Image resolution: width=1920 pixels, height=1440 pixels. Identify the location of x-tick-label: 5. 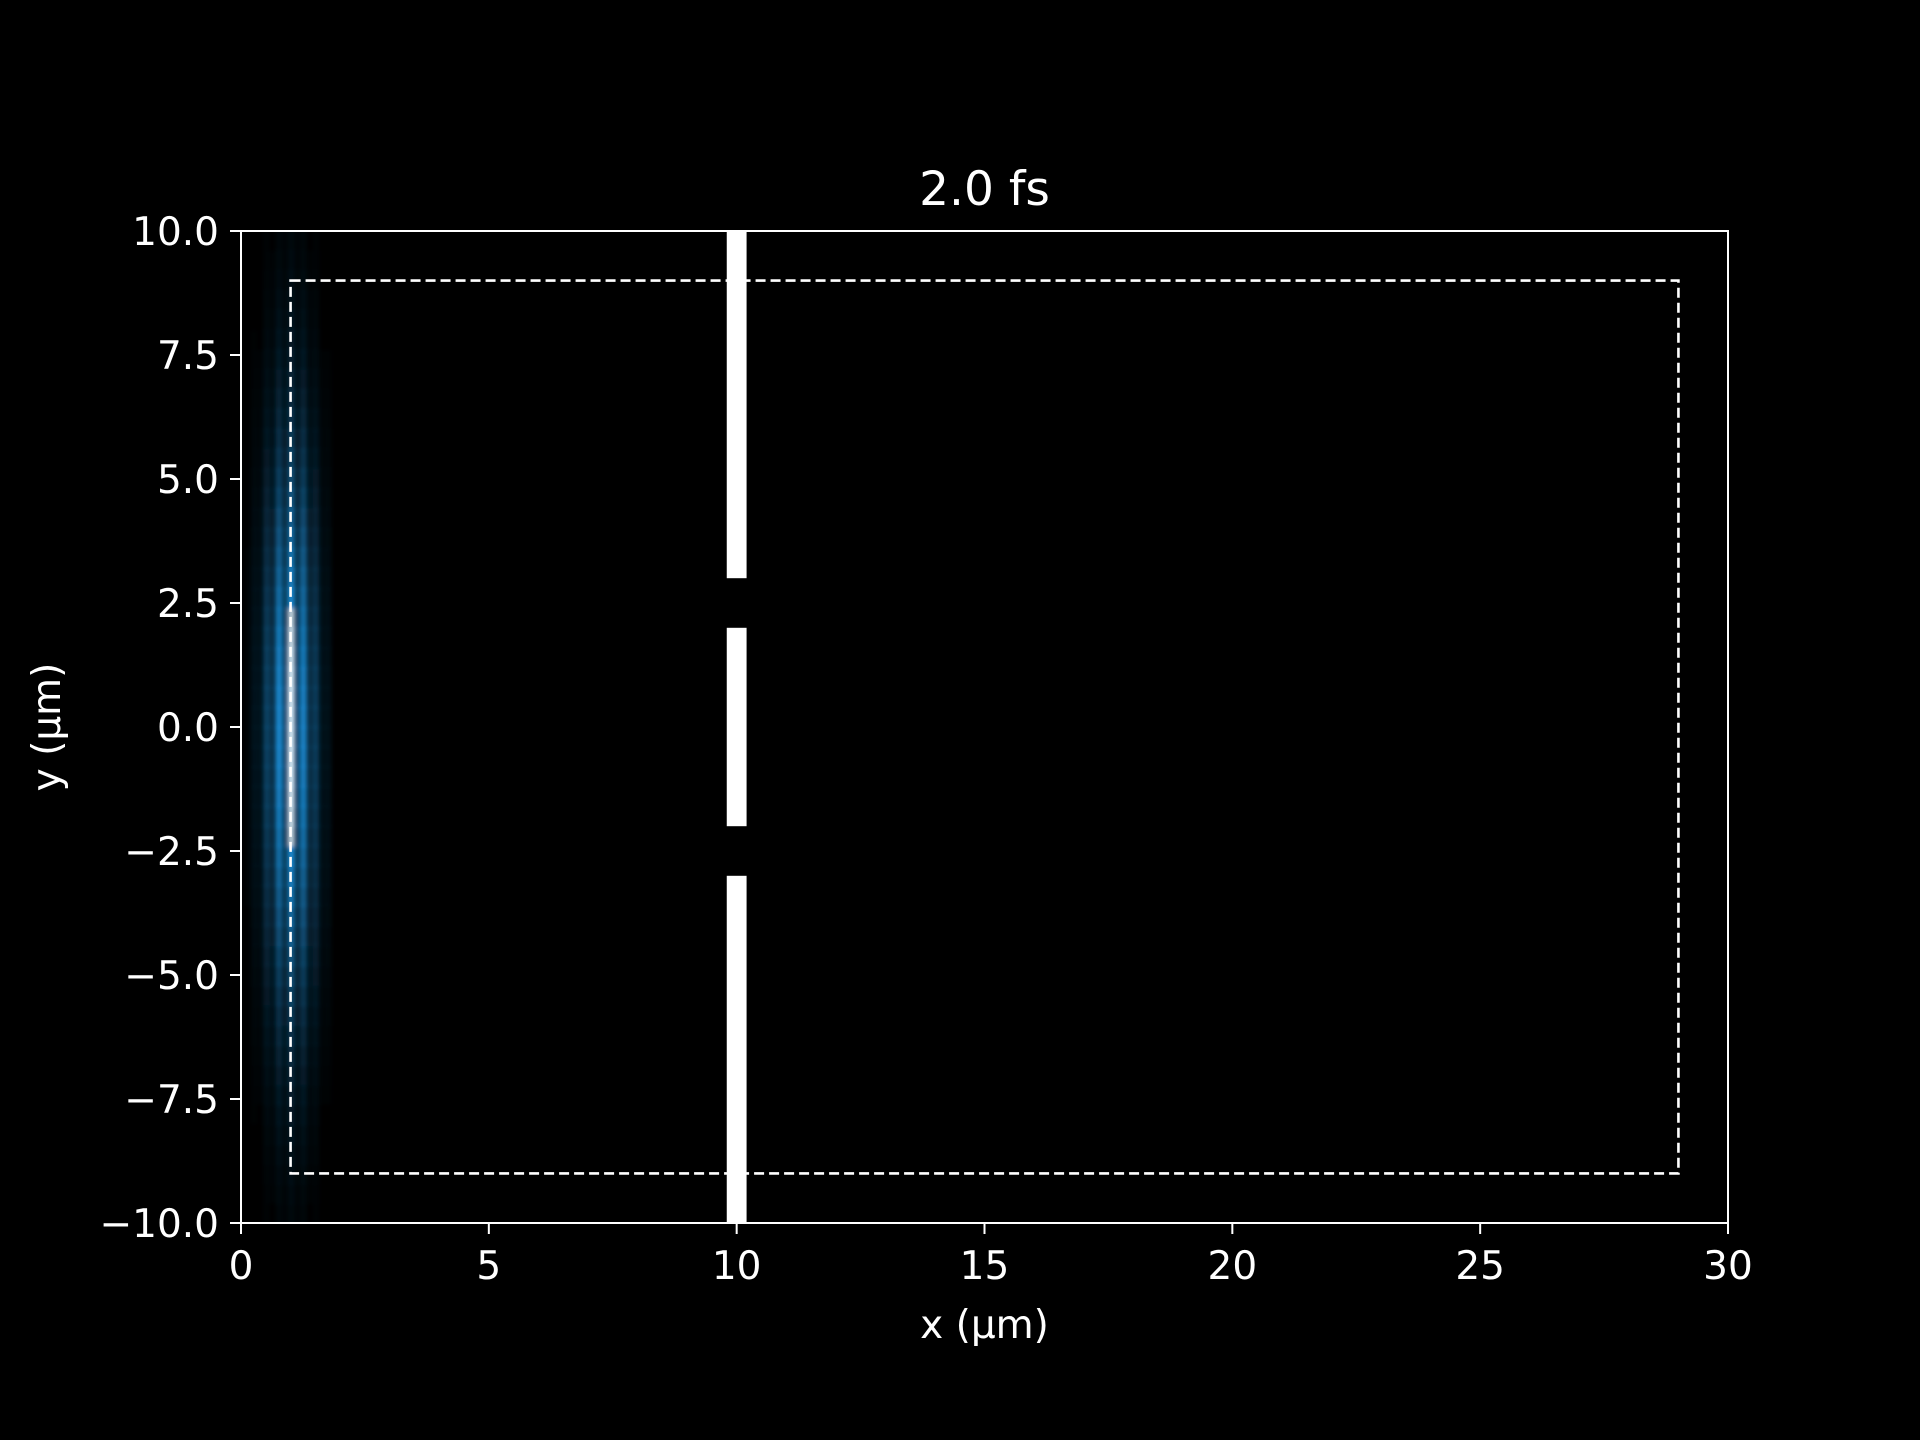
(488, 1266).